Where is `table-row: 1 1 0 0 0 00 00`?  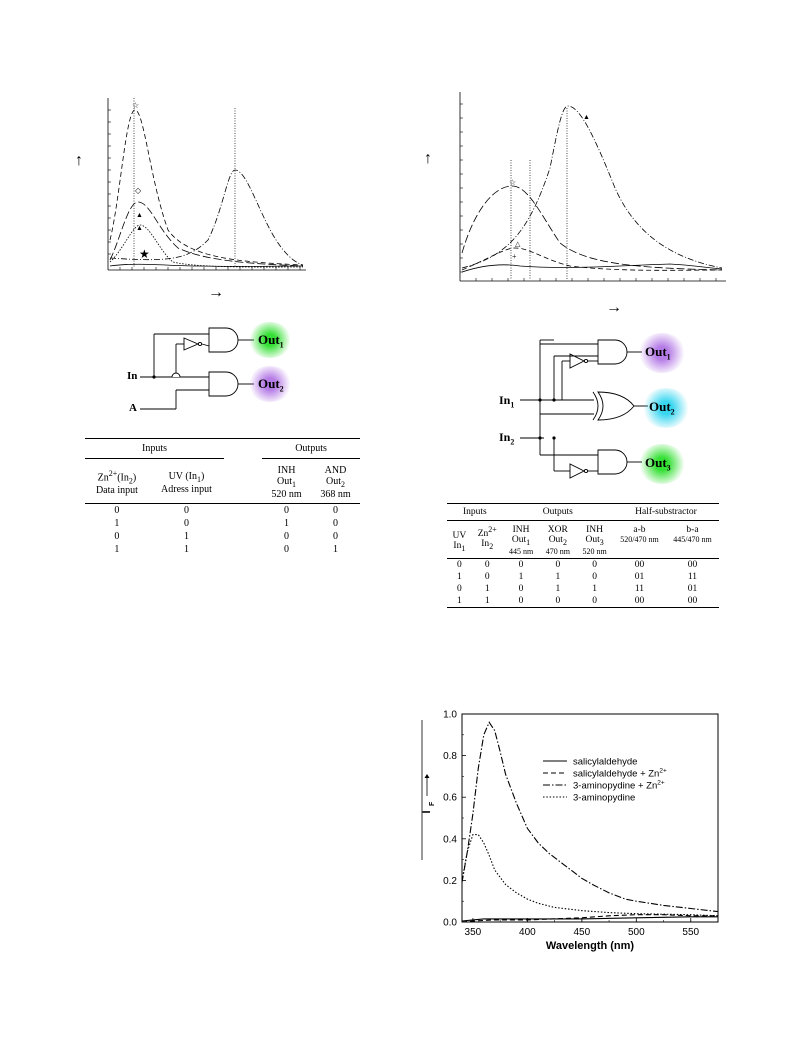 table-row: 1 1 0 0 0 00 00 is located at coordinates (583, 601).